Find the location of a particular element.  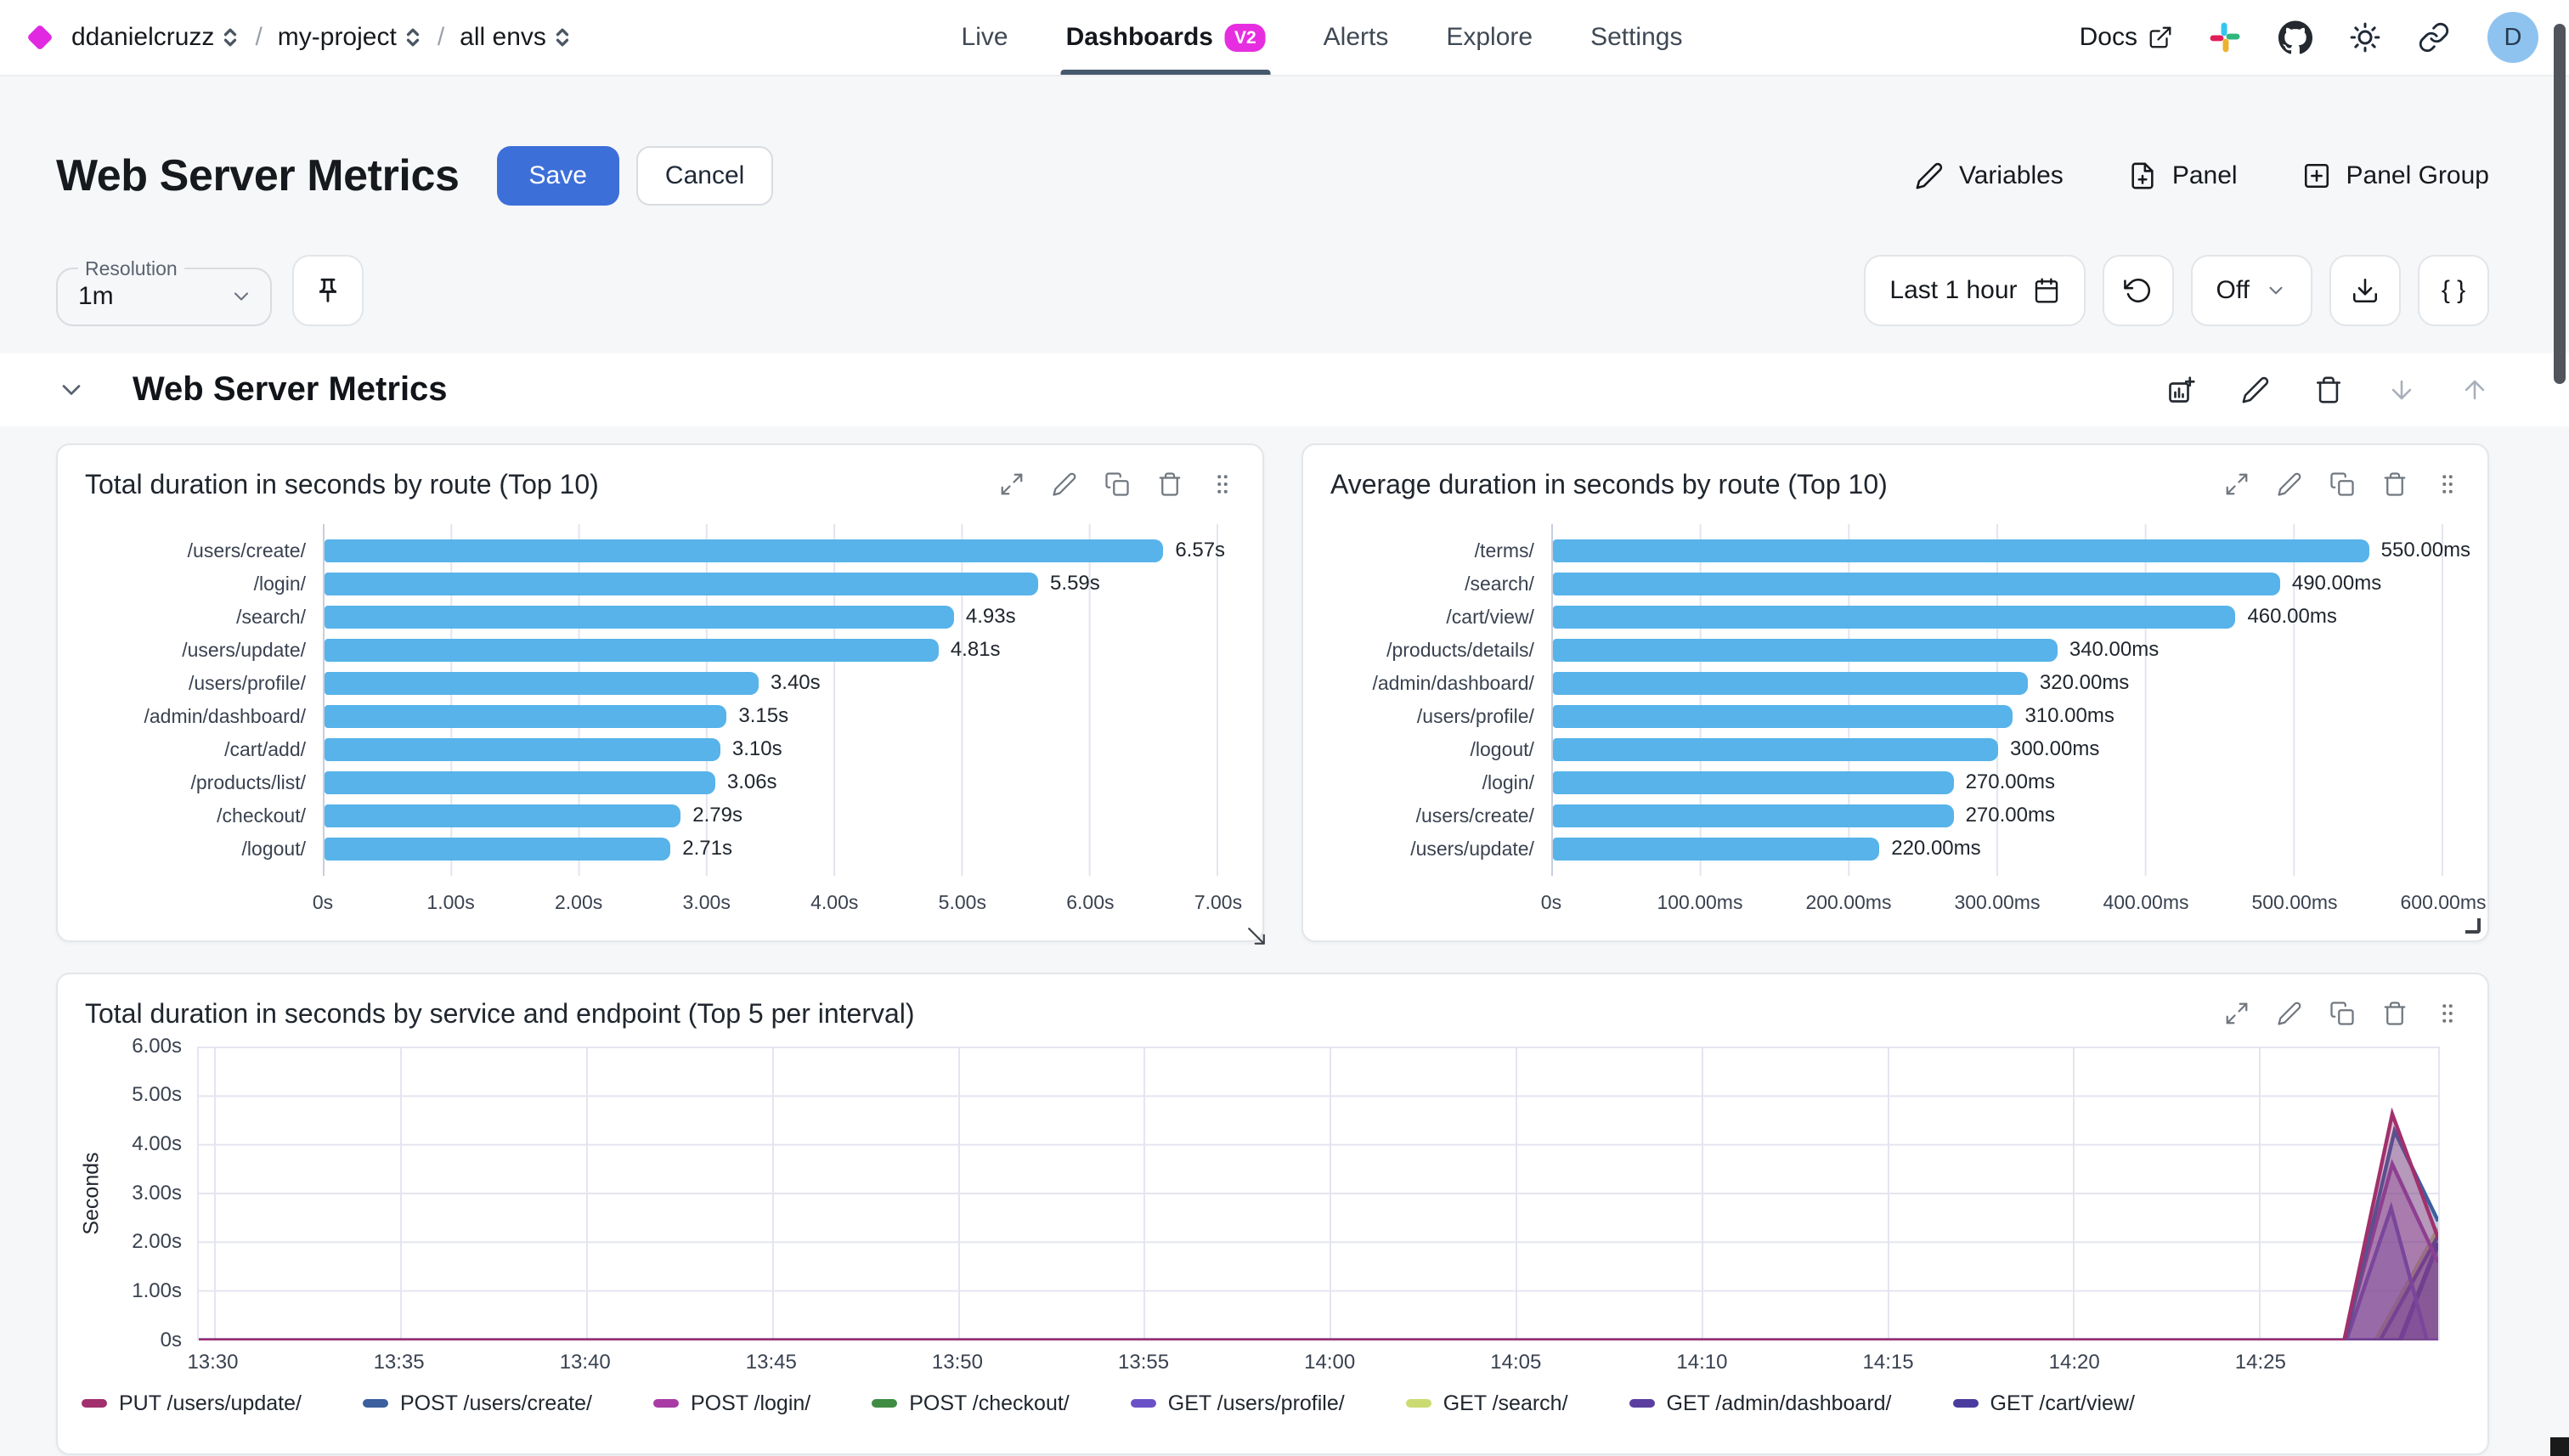

theme-toggle-sun-icon is located at coordinates (2365, 37).